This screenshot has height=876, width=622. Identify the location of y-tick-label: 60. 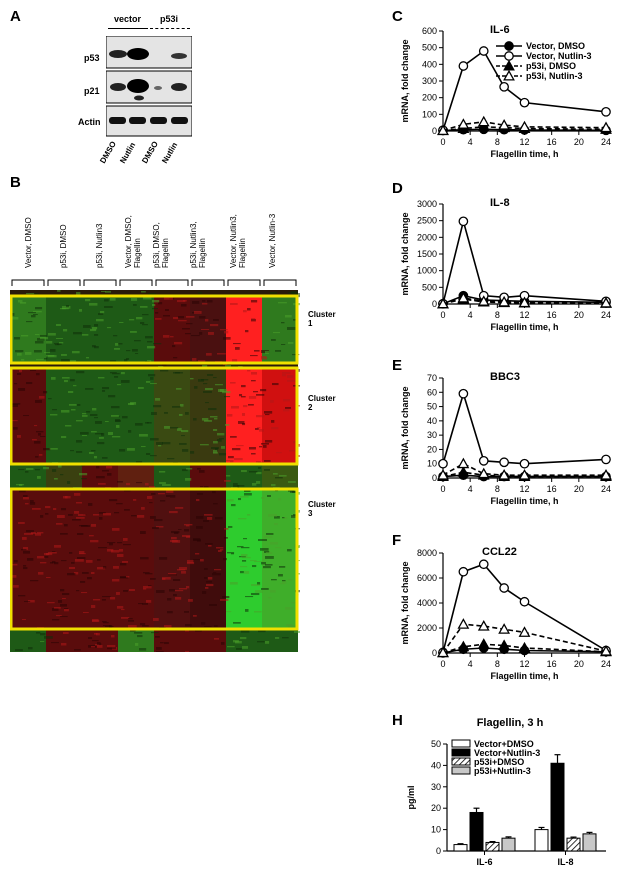
(432, 392).